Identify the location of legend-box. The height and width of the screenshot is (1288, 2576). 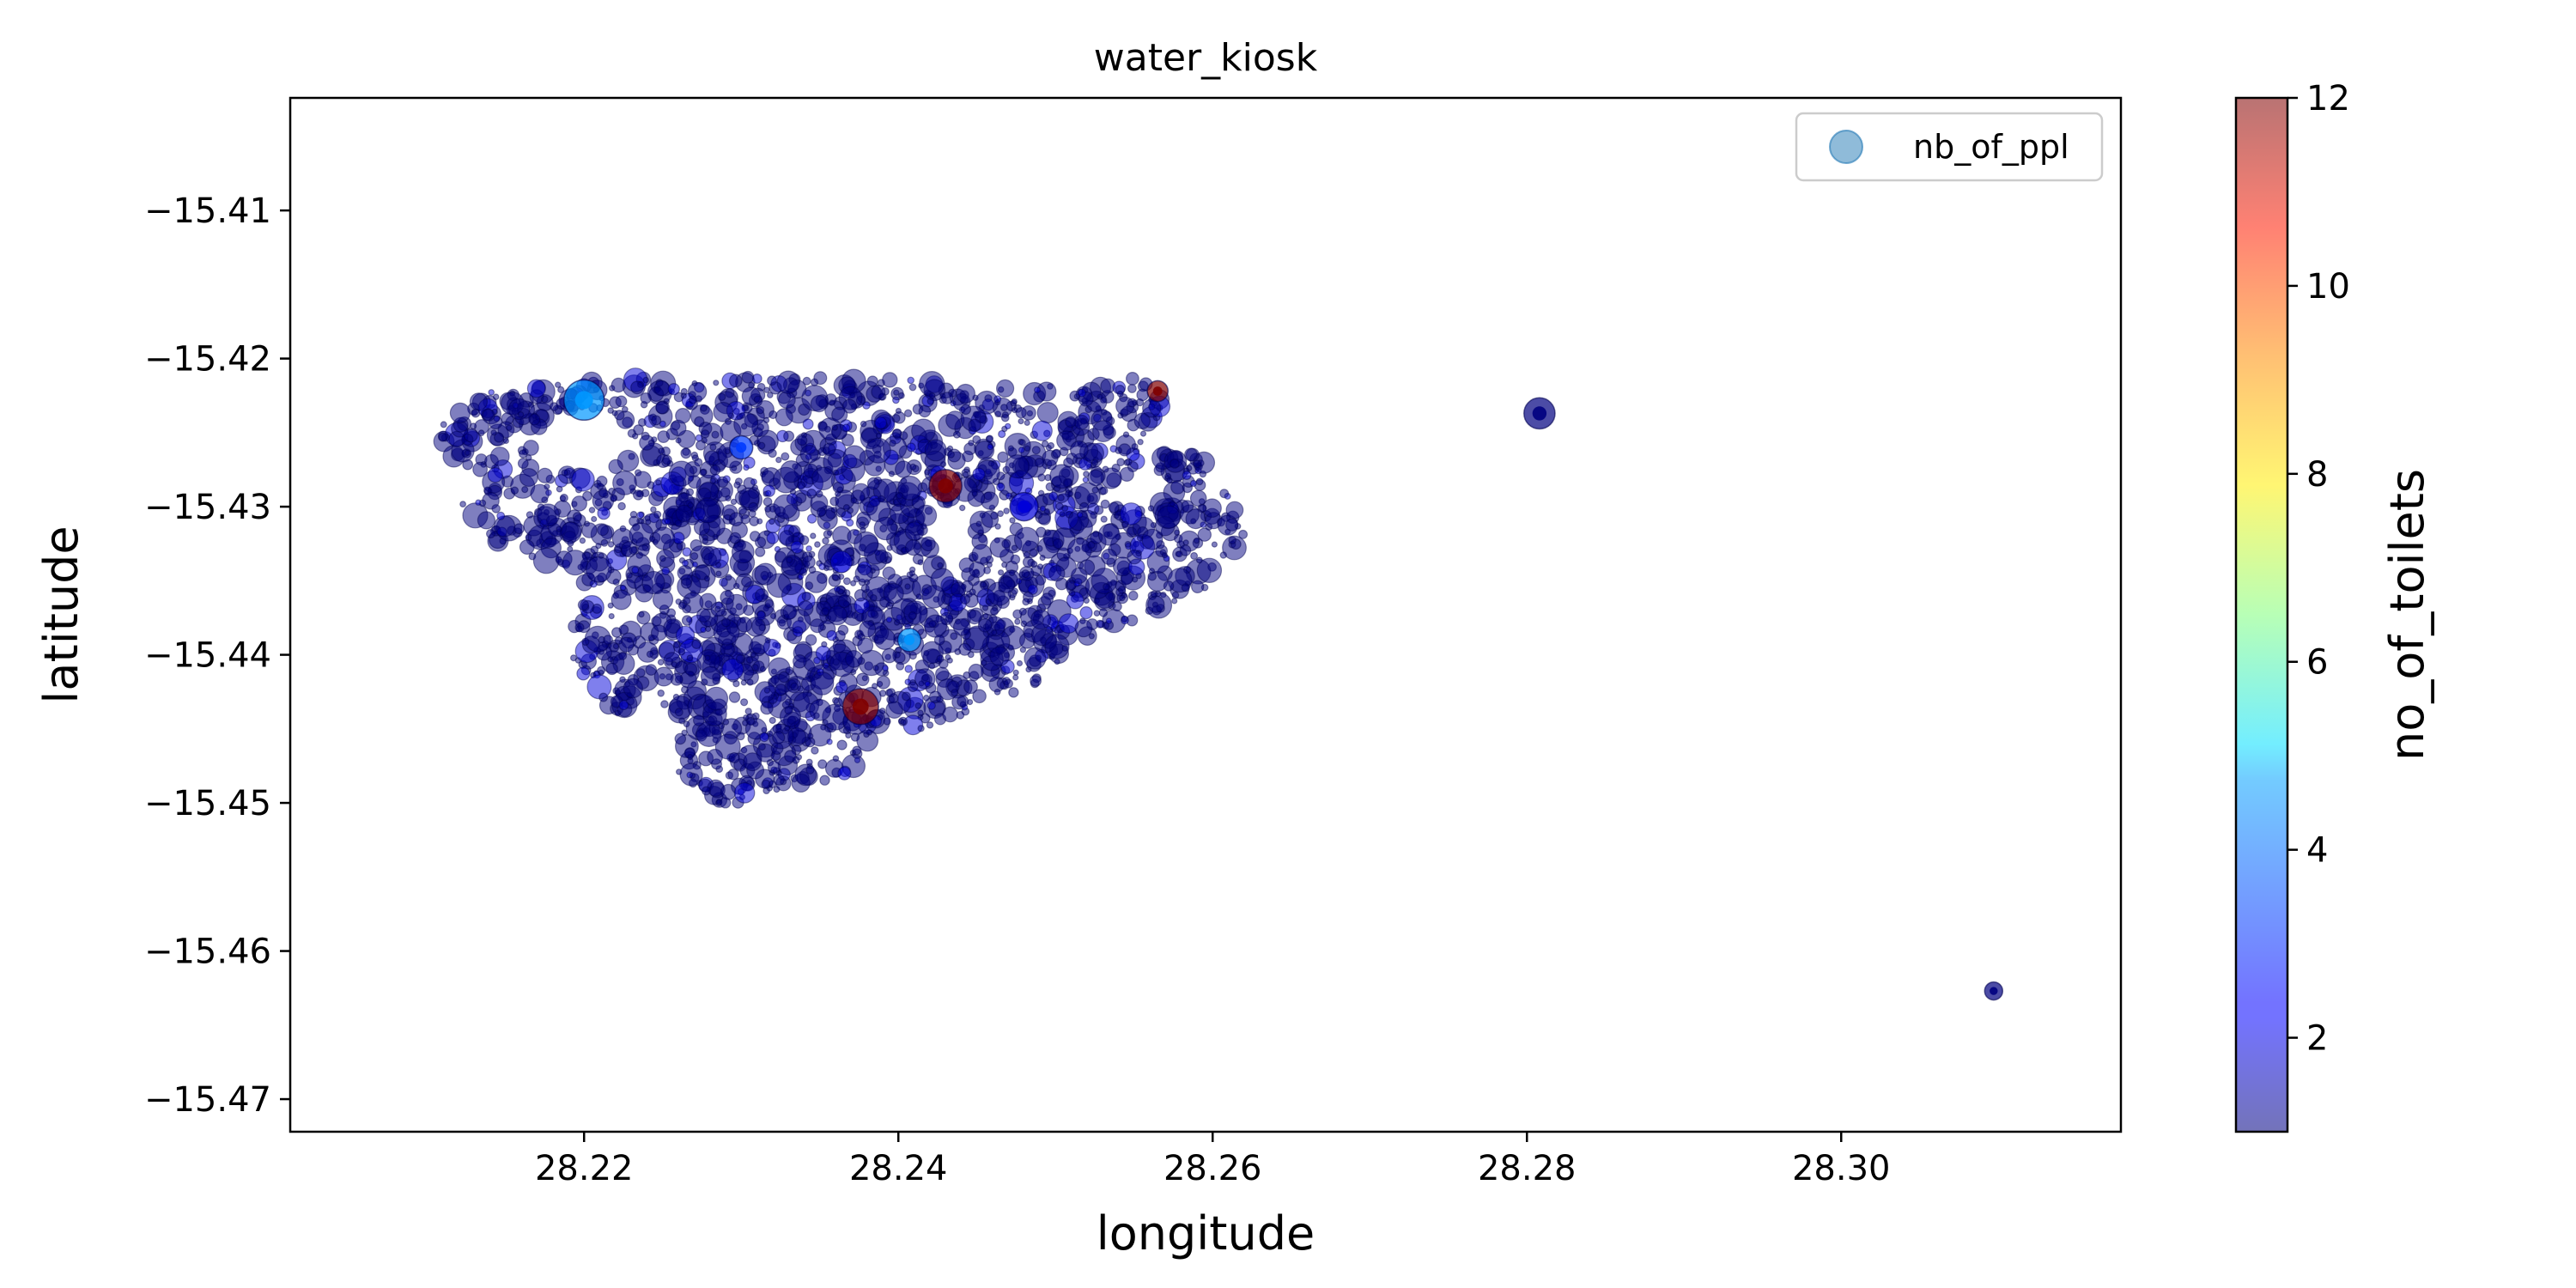
(1950, 147).